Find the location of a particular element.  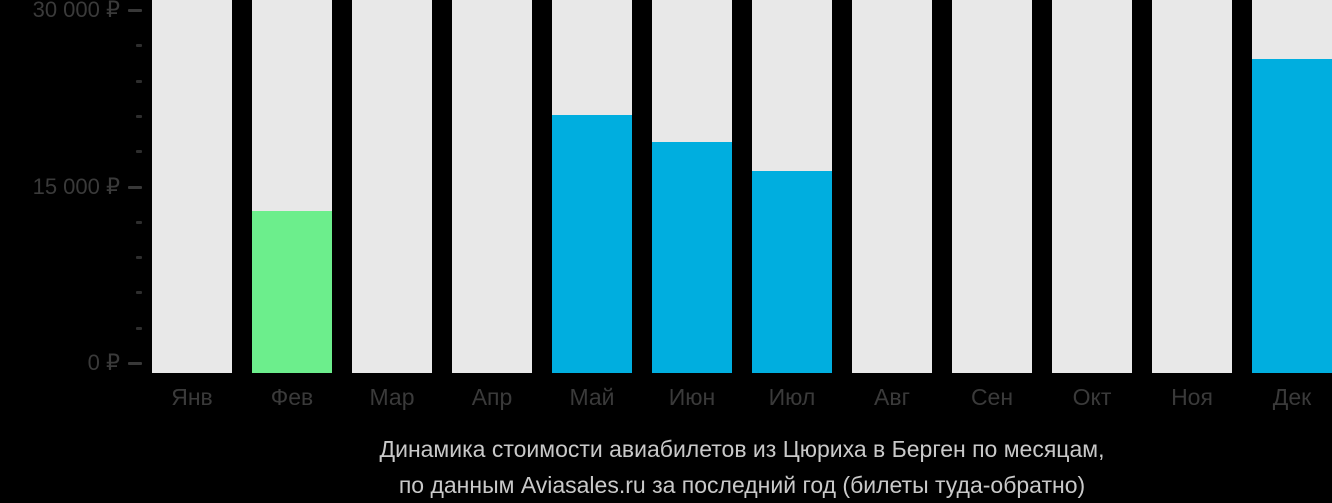

y-axis-tick-label: 15 000 ₽ is located at coordinates (76, 186).